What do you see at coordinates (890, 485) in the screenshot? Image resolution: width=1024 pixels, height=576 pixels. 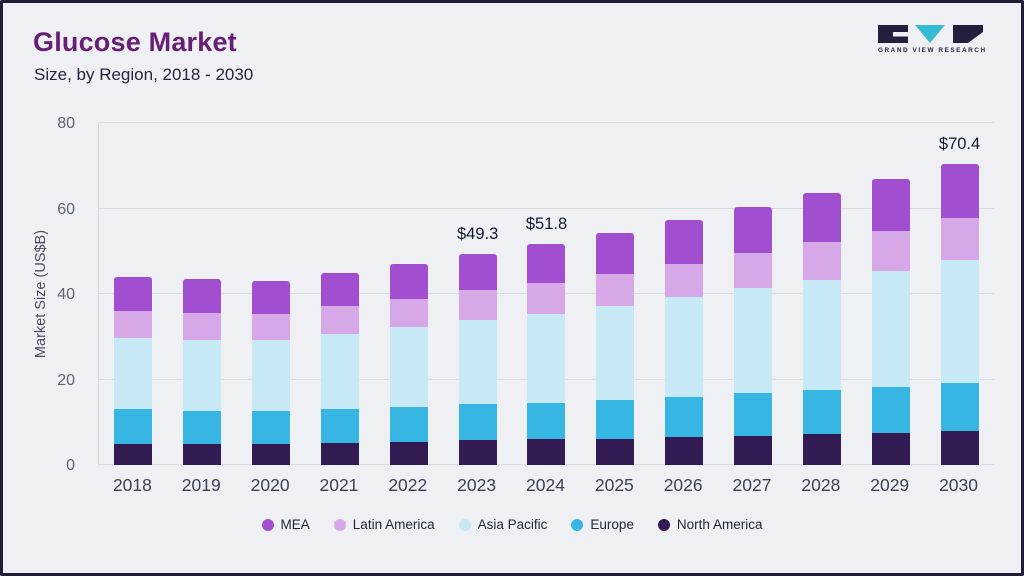 I see `x-tick-label: 2029` at bounding box center [890, 485].